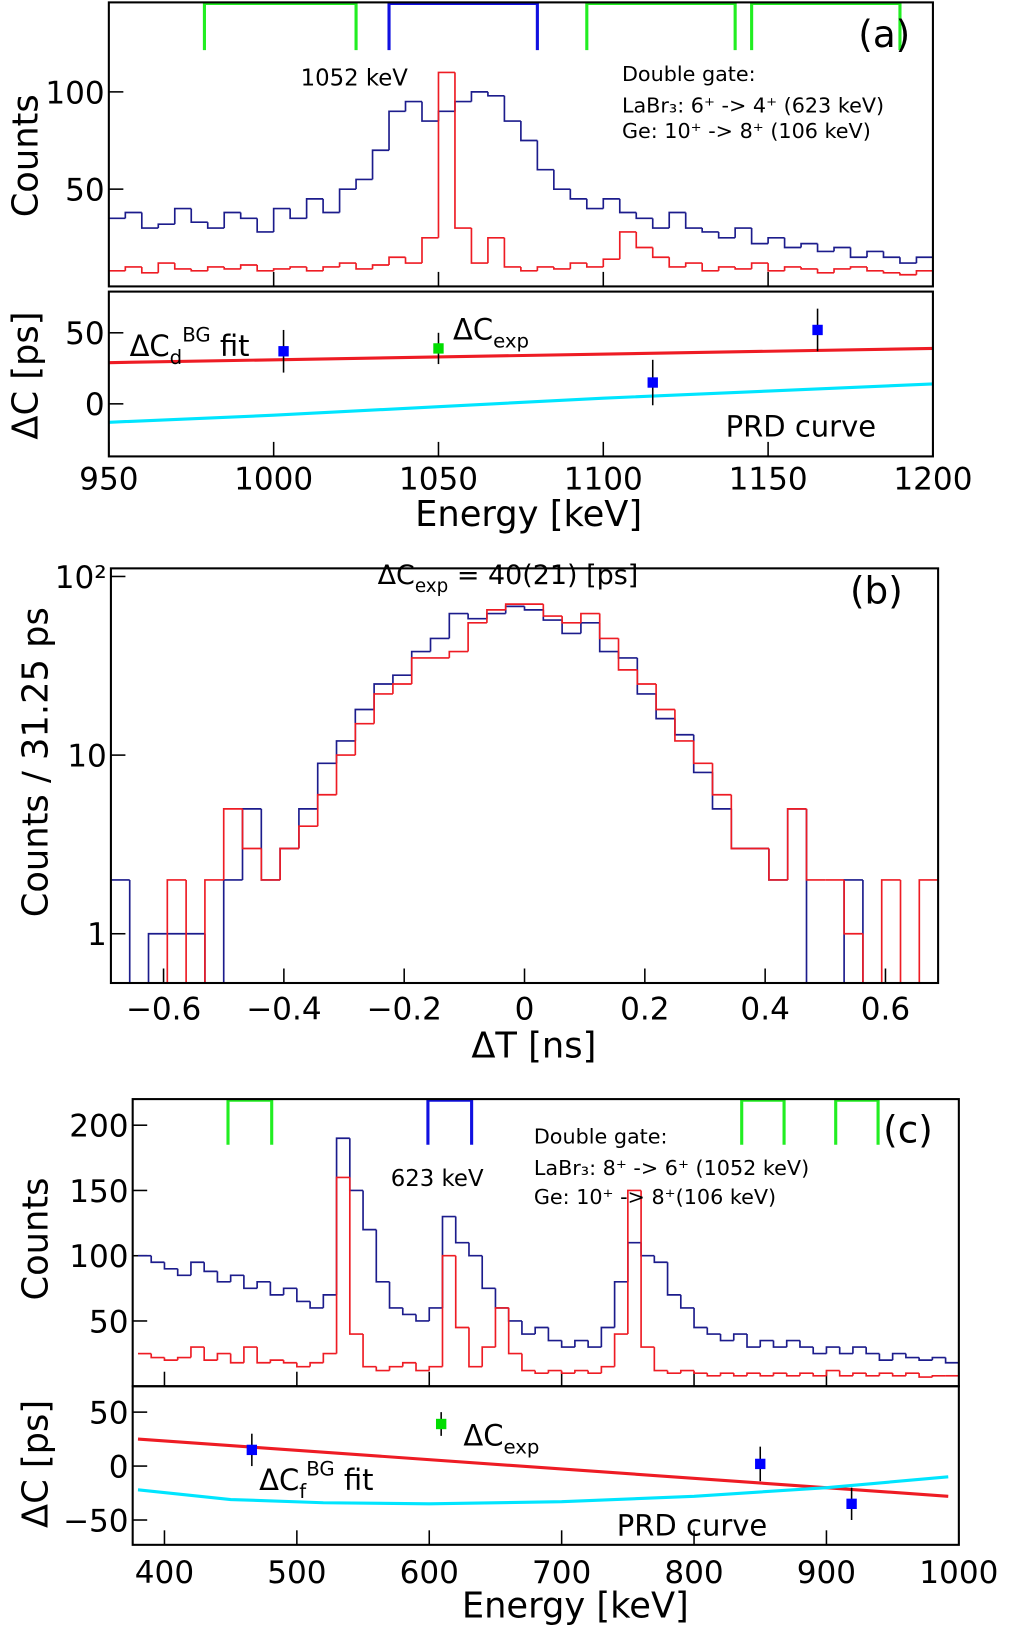 The width and height of the screenshot is (1020, 1626). What do you see at coordinates (693, 1573) in the screenshot?
I see `x-tick-label: 800` at bounding box center [693, 1573].